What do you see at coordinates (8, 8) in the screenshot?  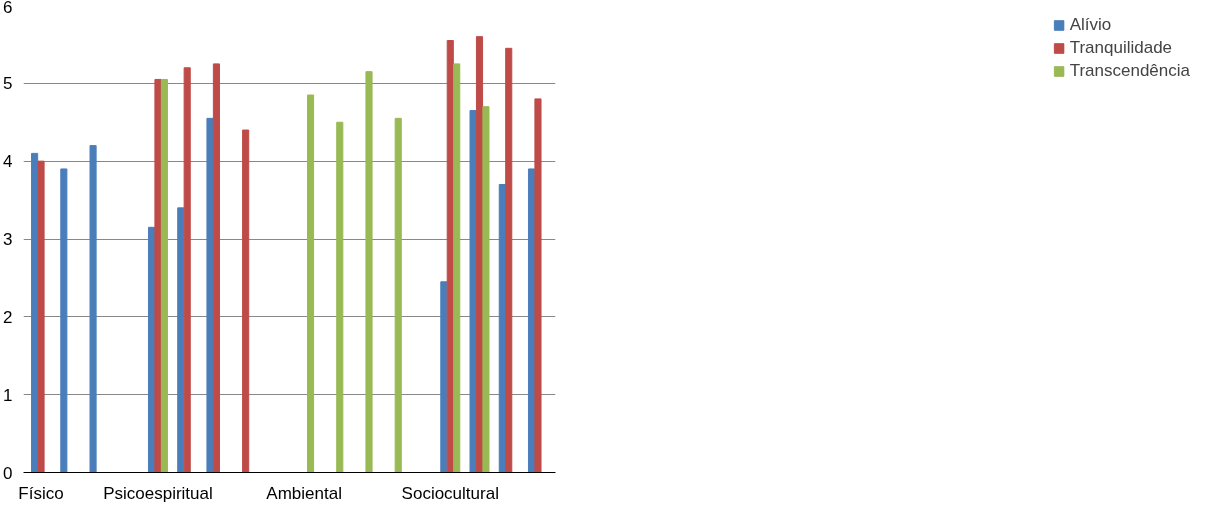 I see `y-tick-label: 6` at bounding box center [8, 8].